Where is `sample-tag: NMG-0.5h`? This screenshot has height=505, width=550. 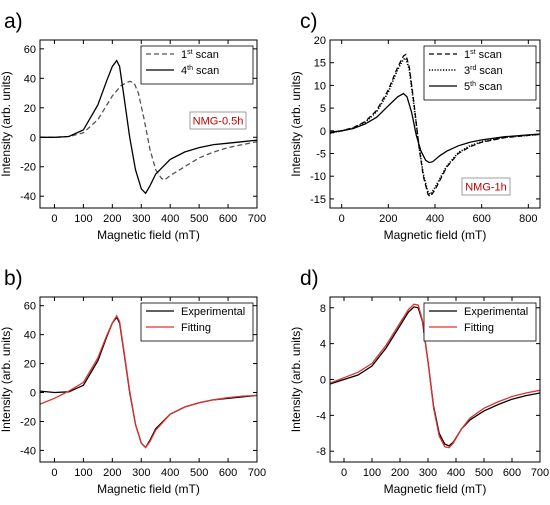
sample-tag: NMG-0.5h is located at coordinates (218, 122).